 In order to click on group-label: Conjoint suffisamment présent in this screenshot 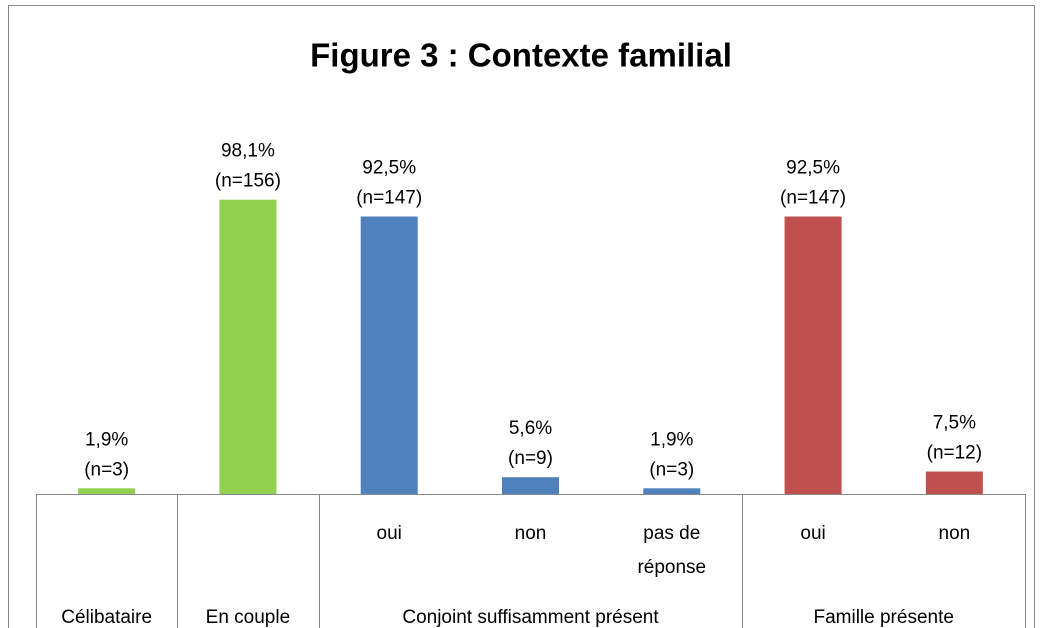, I will do `click(530, 617)`.